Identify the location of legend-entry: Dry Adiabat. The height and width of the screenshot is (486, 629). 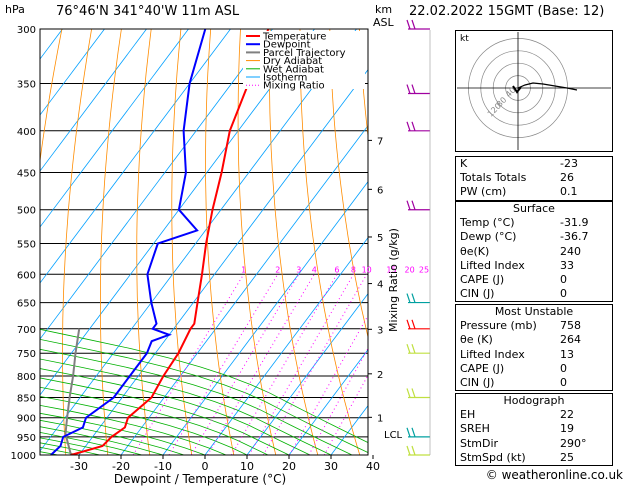
(292, 61).